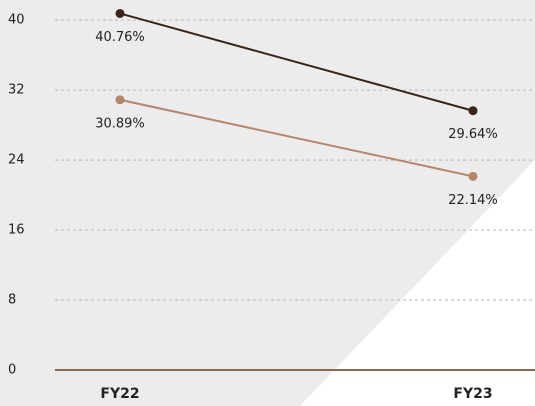 The width and height of the screenshot is (535, 406). I want to click on data-label: 40.76%, so click(120, 37).